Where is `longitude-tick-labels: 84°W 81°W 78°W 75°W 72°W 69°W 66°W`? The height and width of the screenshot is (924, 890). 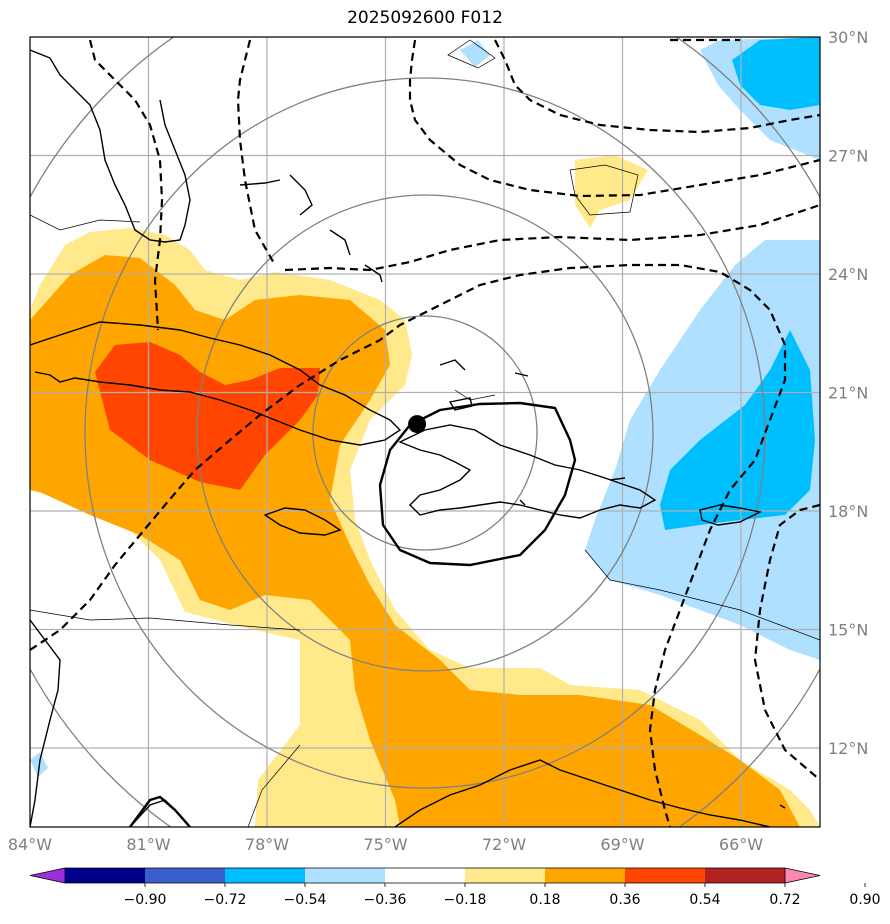
longitude-tick-labels: 84°W 81°W 78°W 75°W 72°W 69°W 66°W is located at coordinates (385, 844).